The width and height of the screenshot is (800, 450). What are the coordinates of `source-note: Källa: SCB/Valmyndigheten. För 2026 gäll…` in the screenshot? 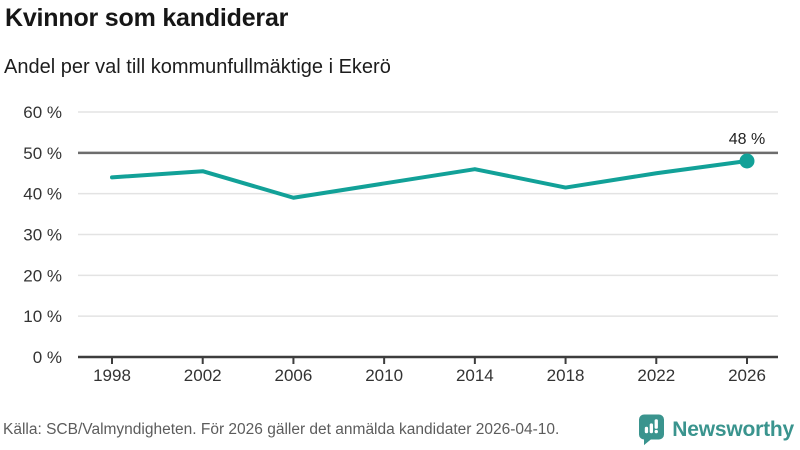 It's located at (281, 429).